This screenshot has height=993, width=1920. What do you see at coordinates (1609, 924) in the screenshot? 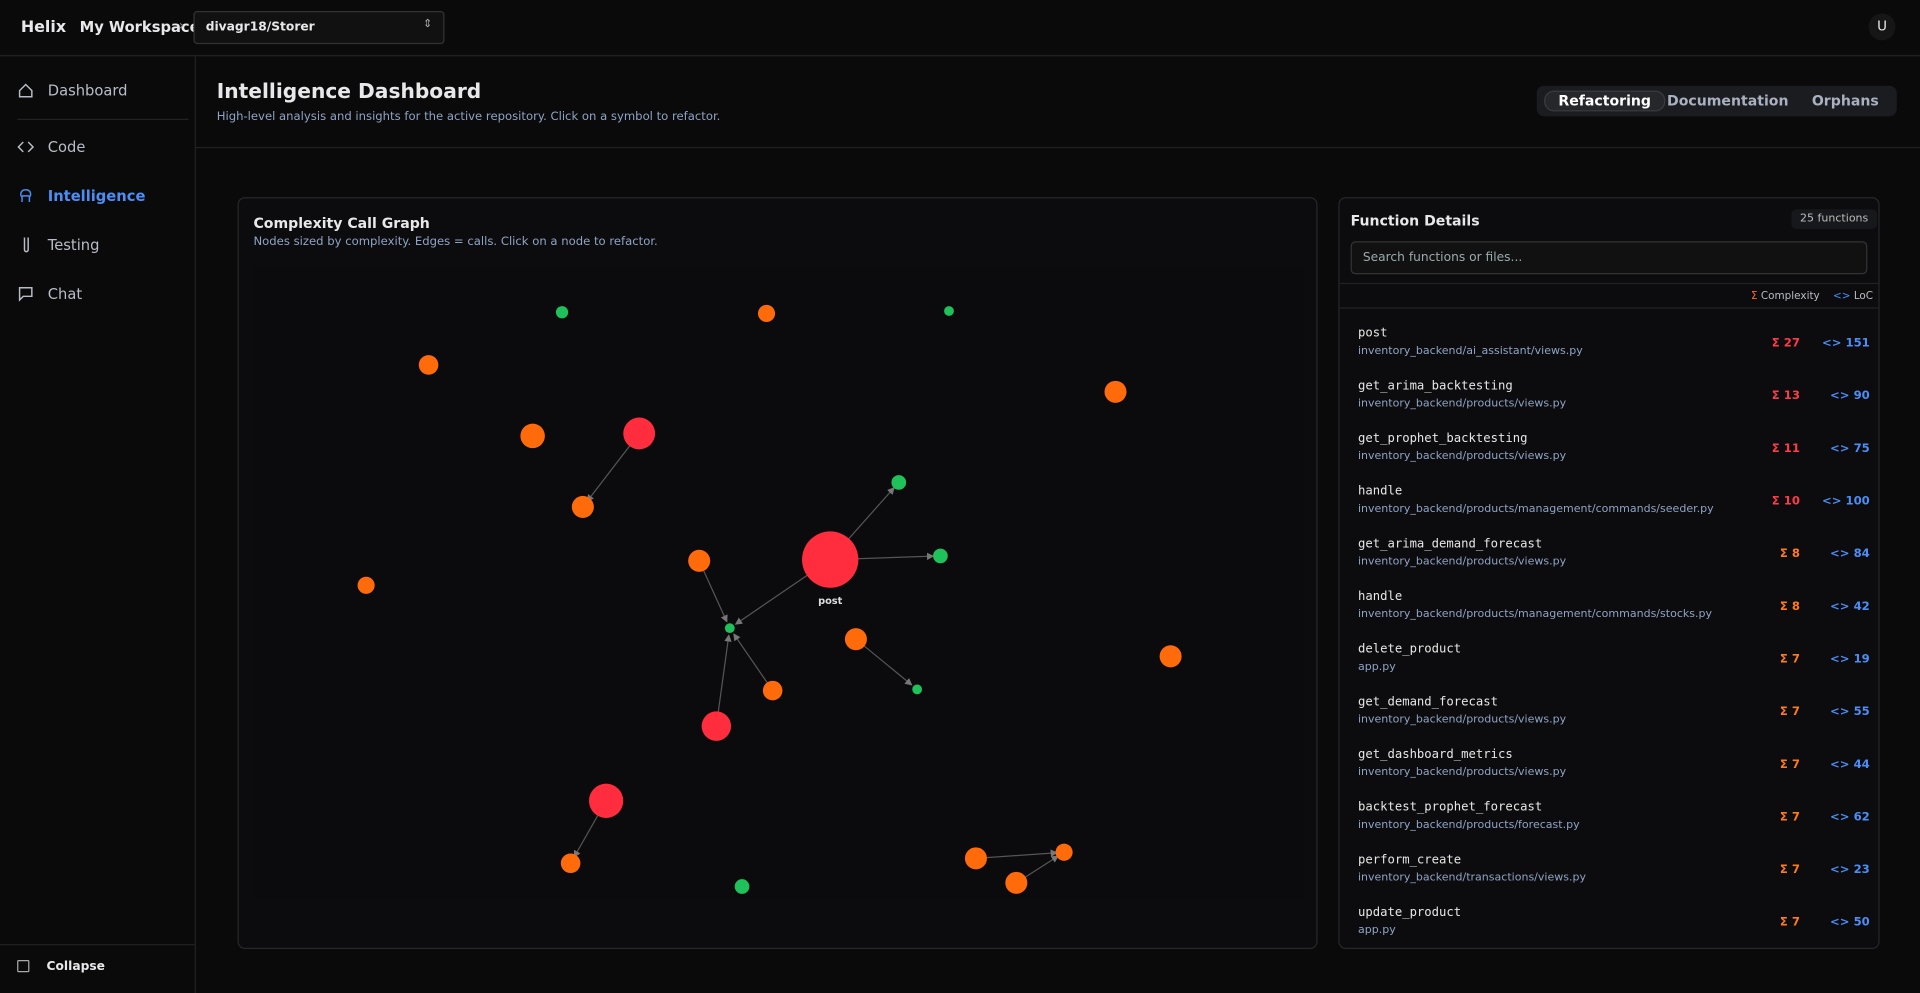
I see `function-row: update_product app.py Σ 7 <> 50` at bounding box center [1609, 924].